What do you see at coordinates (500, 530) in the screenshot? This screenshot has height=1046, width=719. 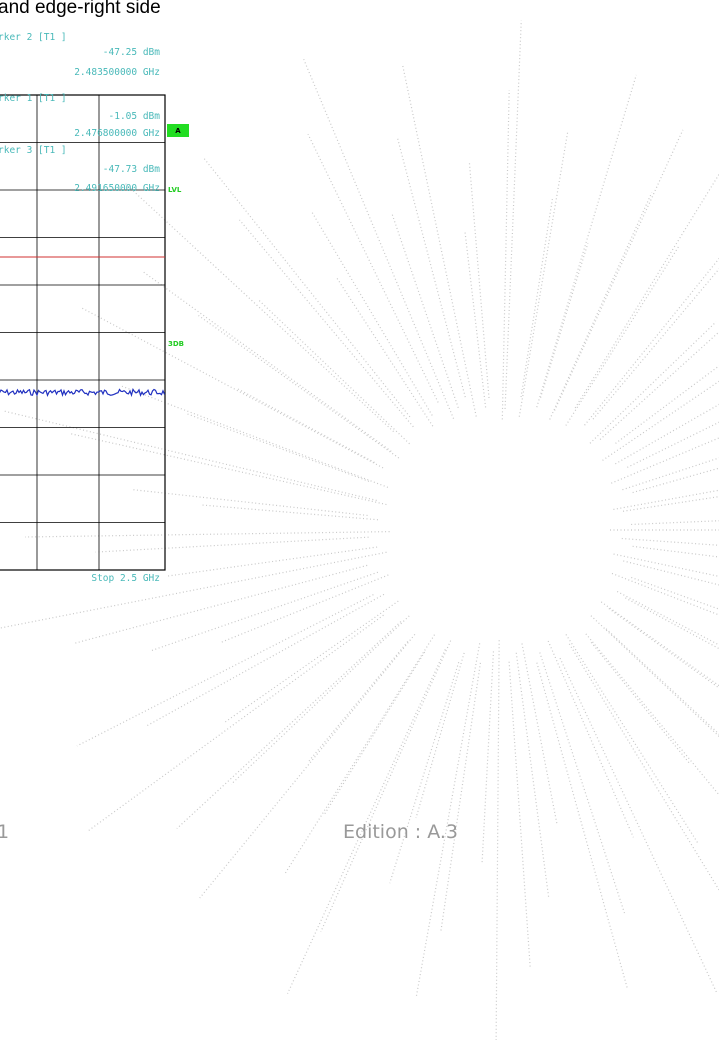 I see `watermark-core` at bounding box center [500, 530].